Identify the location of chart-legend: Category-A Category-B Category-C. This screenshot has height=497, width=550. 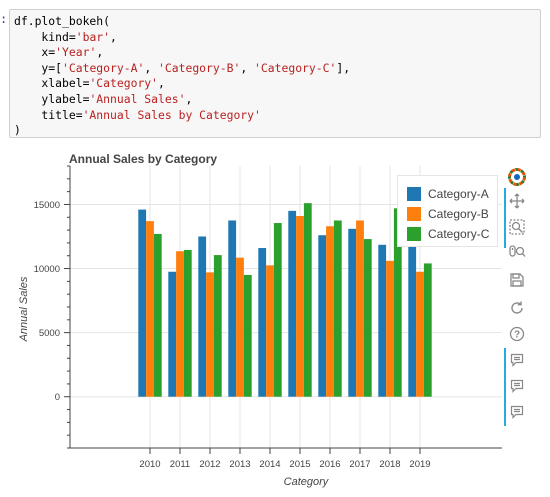
(447, 211).